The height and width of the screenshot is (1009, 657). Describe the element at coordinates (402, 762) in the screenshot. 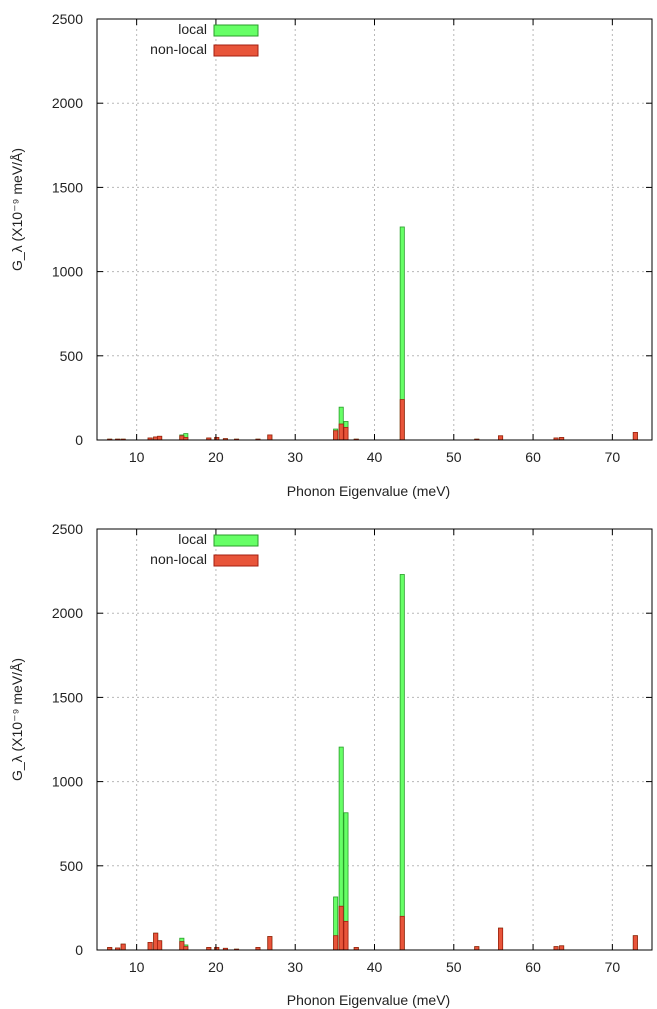

I see `bar-local` at that location.